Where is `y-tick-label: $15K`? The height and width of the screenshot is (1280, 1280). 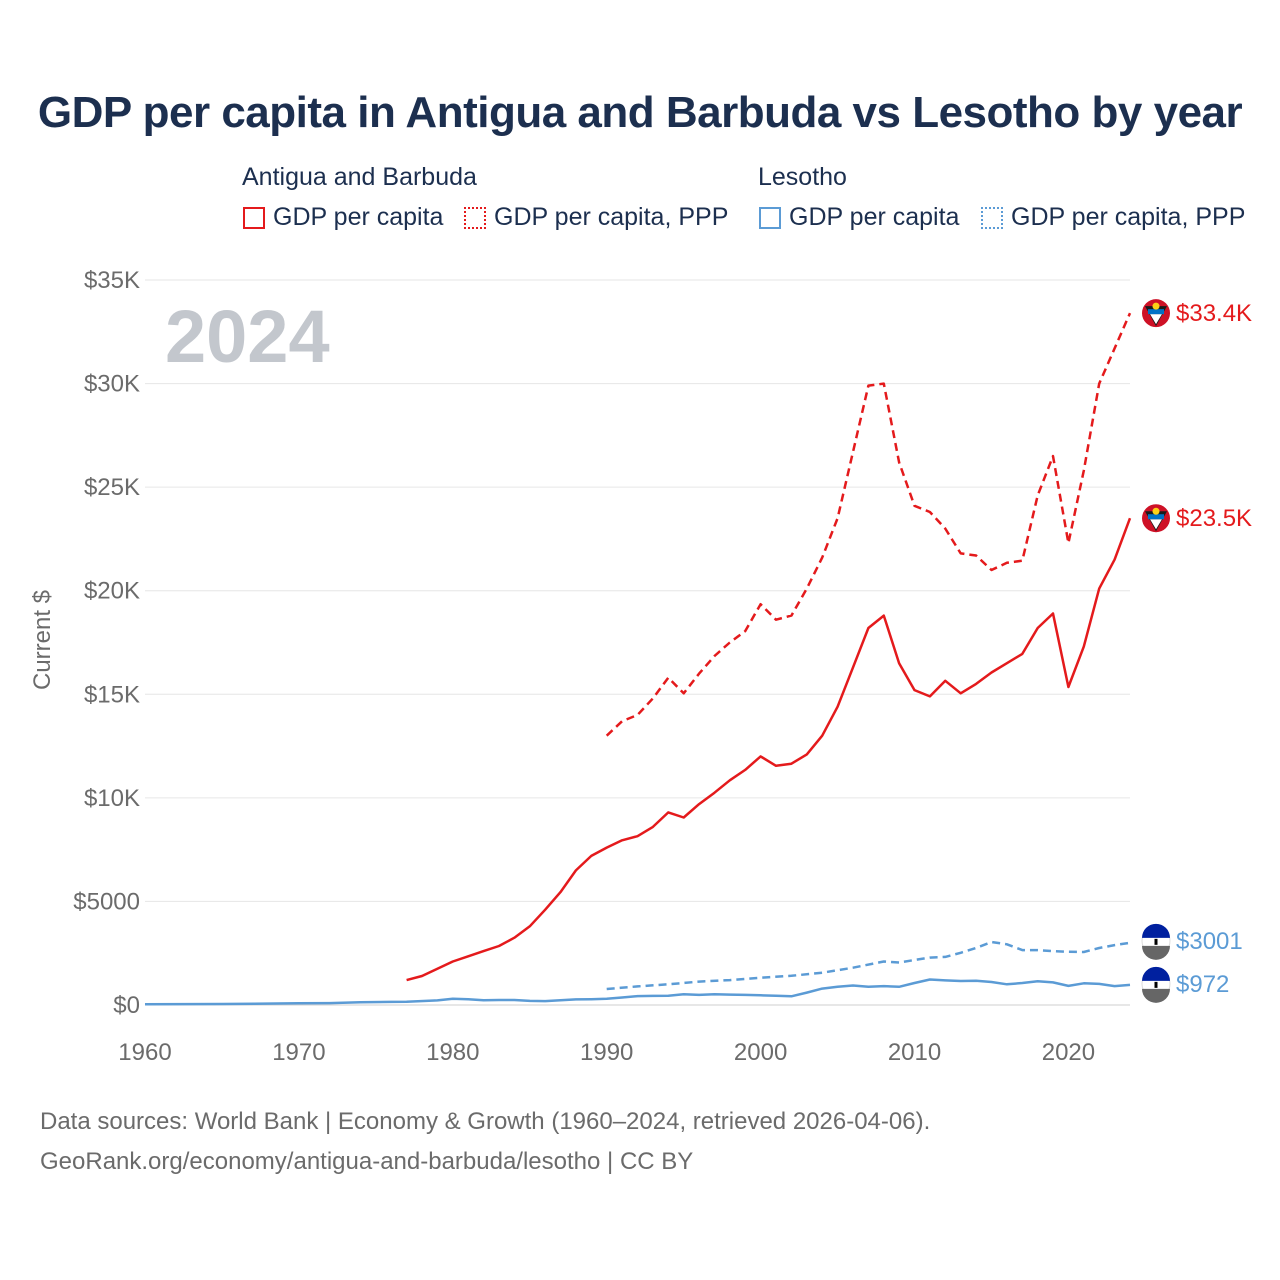 y-tick-label: $15K is located at coordinates (112, 694).